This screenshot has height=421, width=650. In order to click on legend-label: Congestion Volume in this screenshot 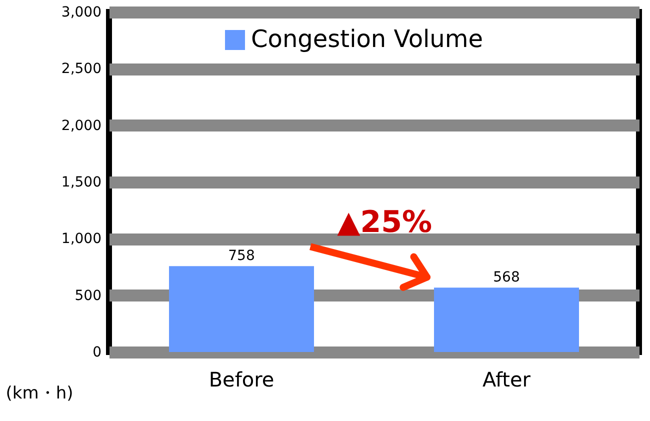, I will do `click(367, 39)`.